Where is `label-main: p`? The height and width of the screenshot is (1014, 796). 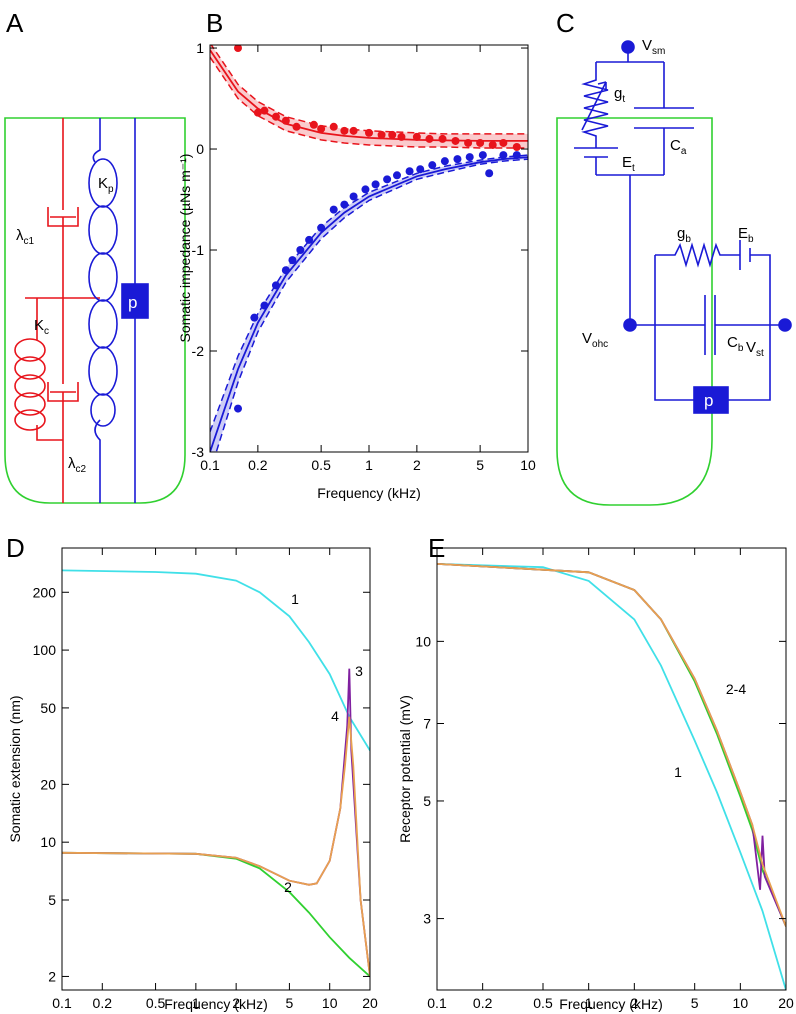
label-main: p is located at coordinates (132, 302).